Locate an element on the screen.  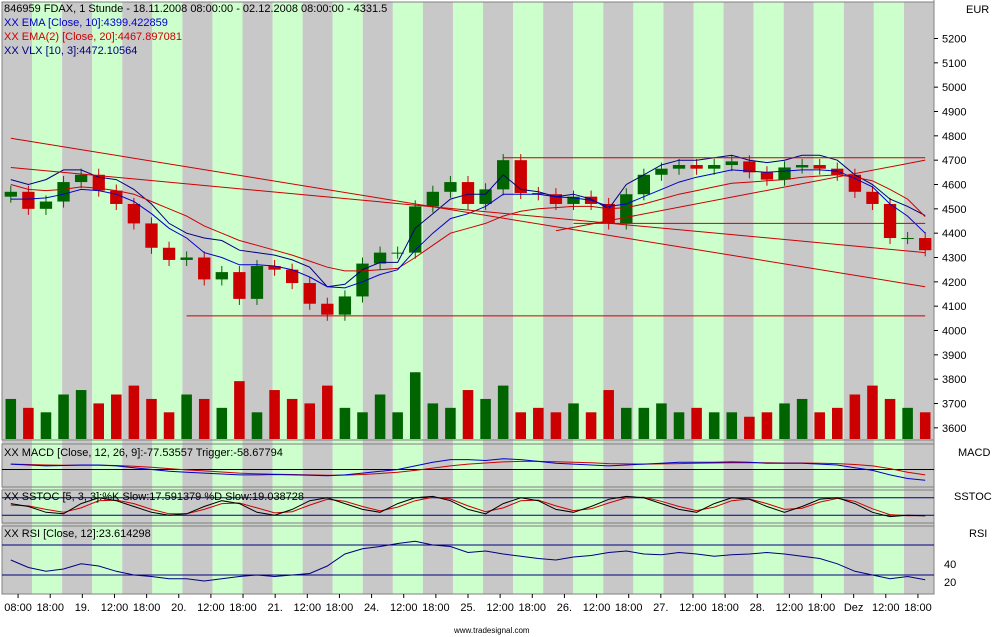
legend-ema20: XX EMA(2) [Close, 20]:4467.897081 is located at coordinates (93, 37).